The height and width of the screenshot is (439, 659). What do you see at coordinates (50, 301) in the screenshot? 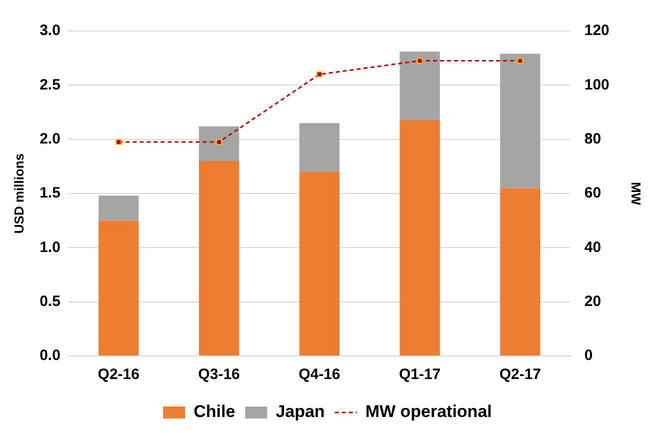
I see `y-tick-label: 0.5` at bounding box center [50, 301].